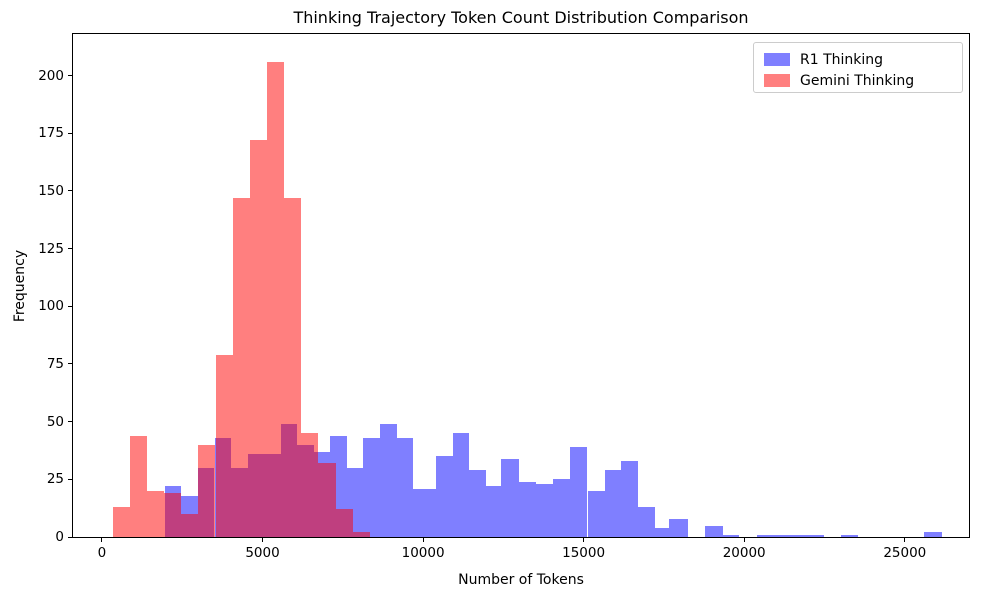  Describe the element at coordinates (842, 59) in the screenshot. I see `legend-label-r1: R1 Thinking` at that location.